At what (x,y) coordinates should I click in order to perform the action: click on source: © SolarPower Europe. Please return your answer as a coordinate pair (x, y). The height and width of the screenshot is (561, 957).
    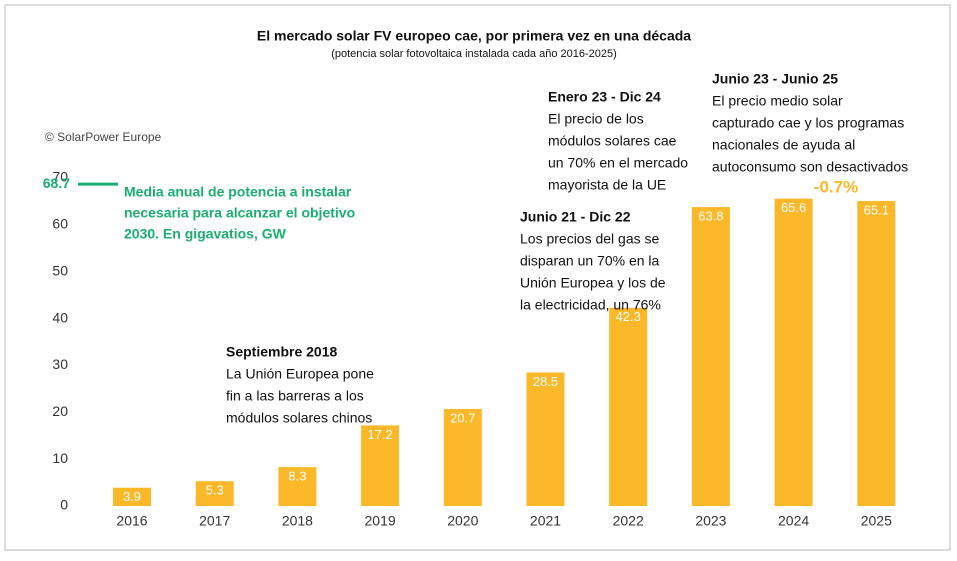
    Looking at the image, I should click on (103, 137).